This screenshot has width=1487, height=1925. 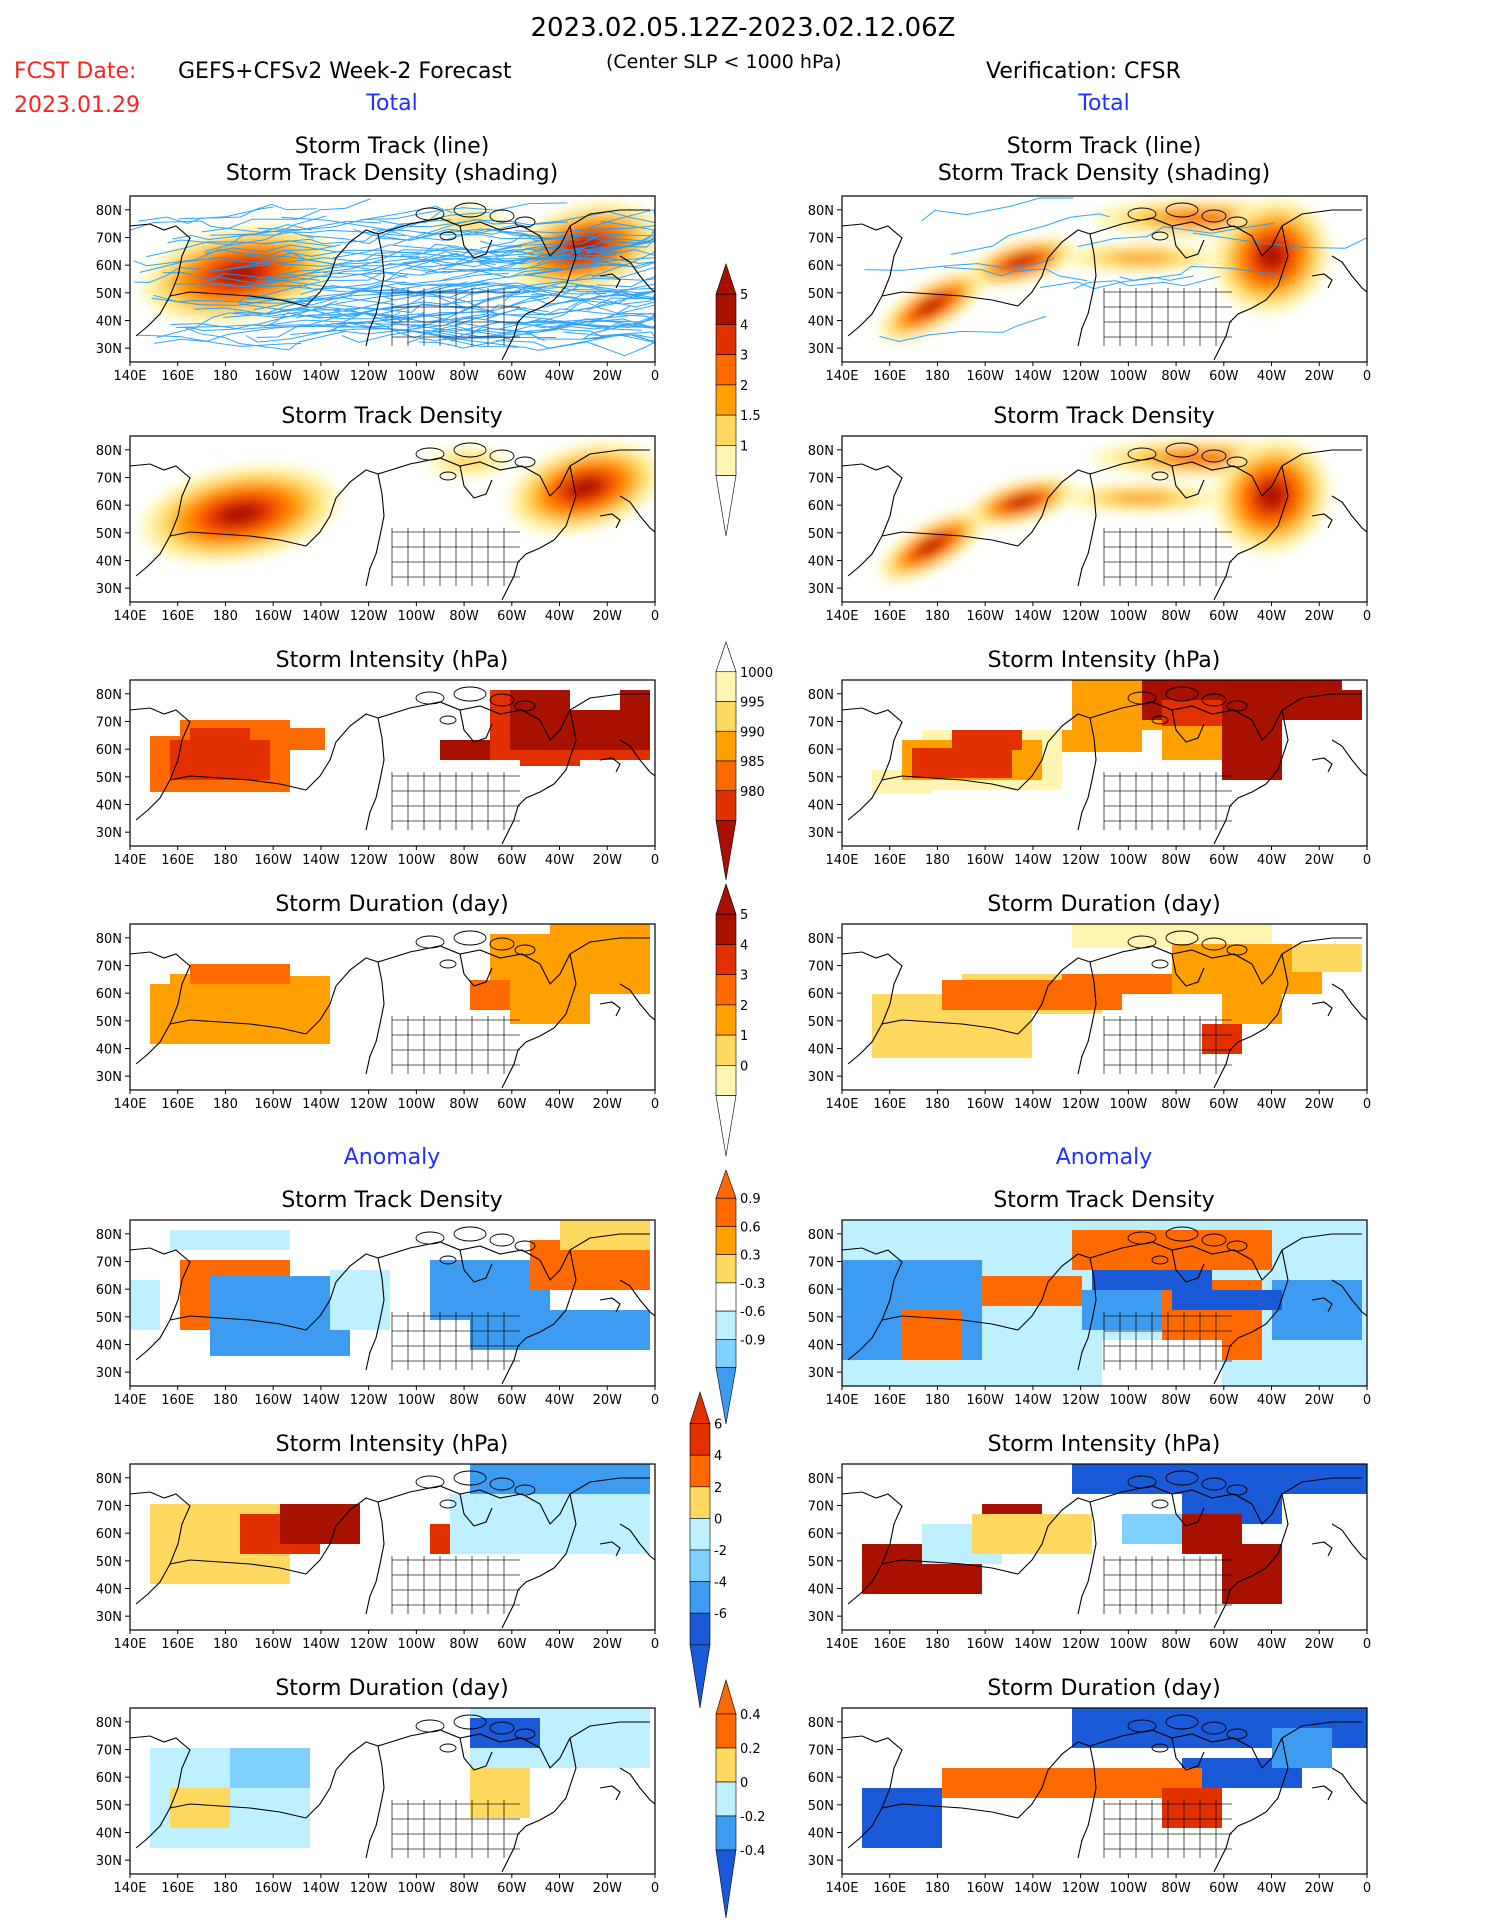 What do you see at coordinates (744, 945) in the screenshot?
I see `colorbar-label: 4` at bounding box center [744, 945].